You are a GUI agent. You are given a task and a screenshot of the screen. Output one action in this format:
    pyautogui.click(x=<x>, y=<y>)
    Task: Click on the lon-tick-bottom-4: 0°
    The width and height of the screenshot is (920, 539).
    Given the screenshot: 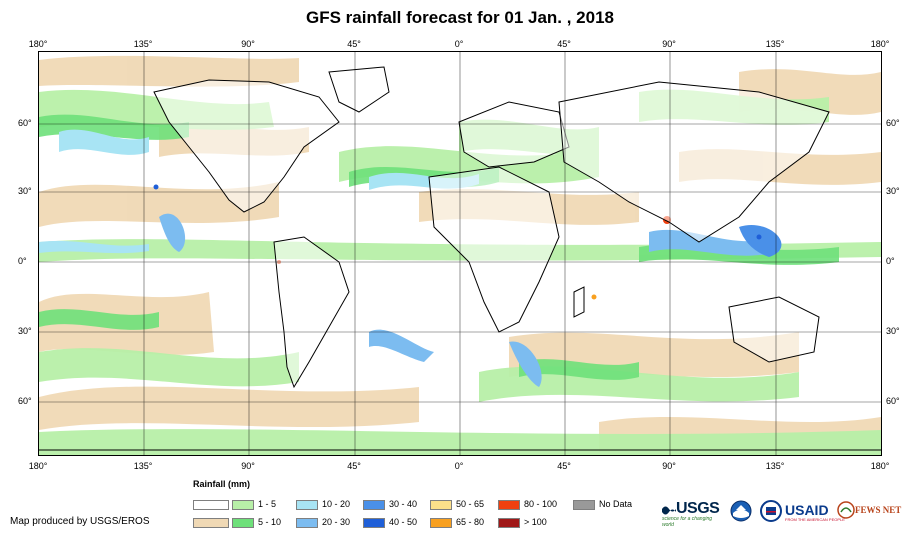 What is the action you would take?
    pyautogui.click(x=459, y=466)
    